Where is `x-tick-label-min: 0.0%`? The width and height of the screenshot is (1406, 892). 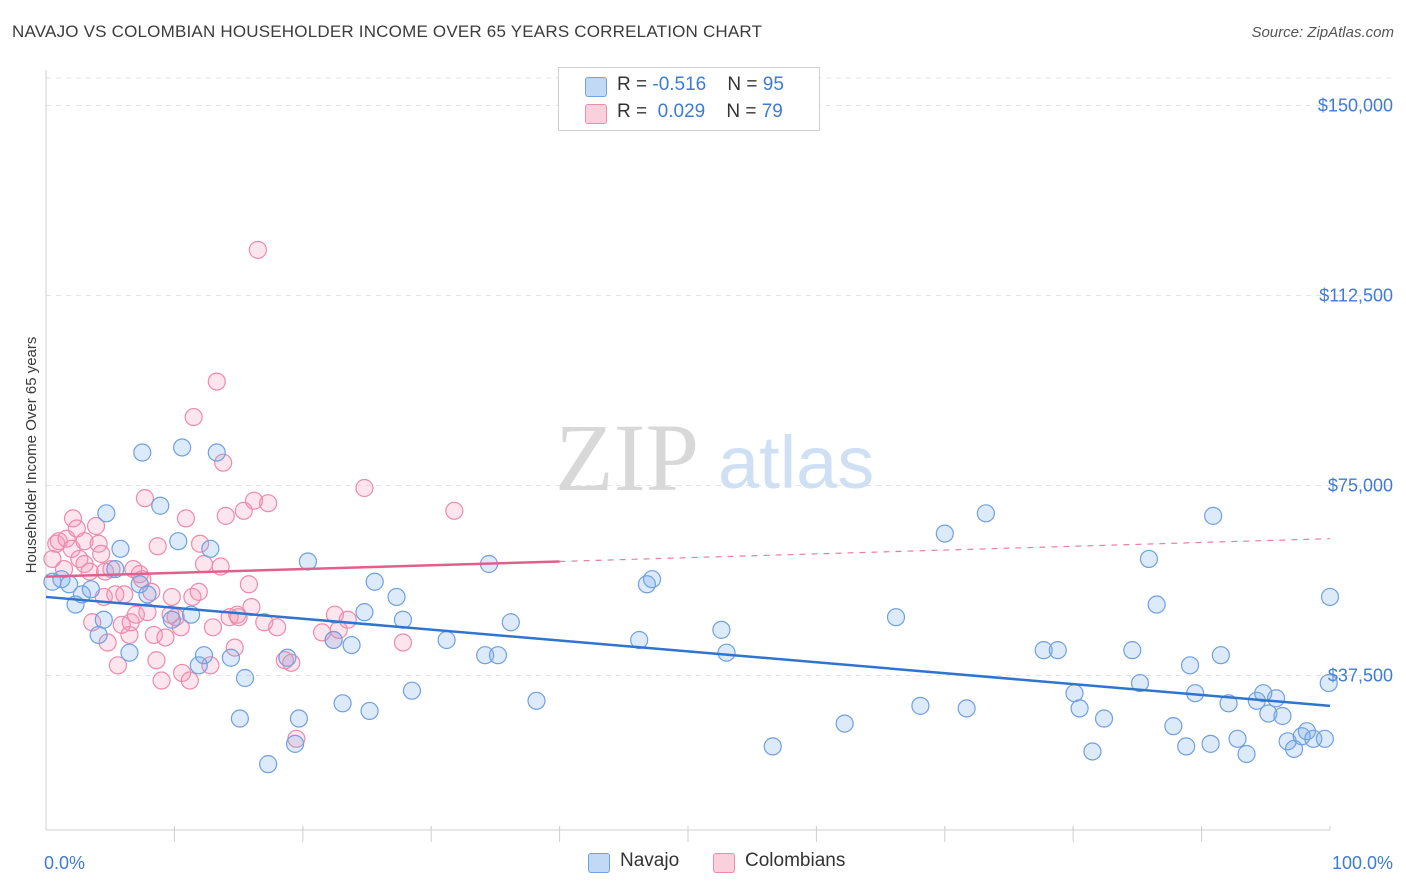 x-tick-label-min: 0.0% is located at coordinates (64, 863).